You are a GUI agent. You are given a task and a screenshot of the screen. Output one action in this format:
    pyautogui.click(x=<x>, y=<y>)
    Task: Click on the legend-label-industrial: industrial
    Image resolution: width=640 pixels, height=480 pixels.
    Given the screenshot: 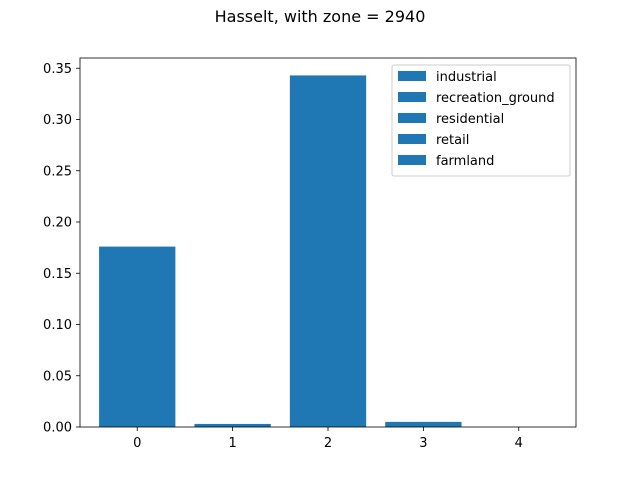 What is the action you would take?
    pyautogui.click(x=466, y=77)
    